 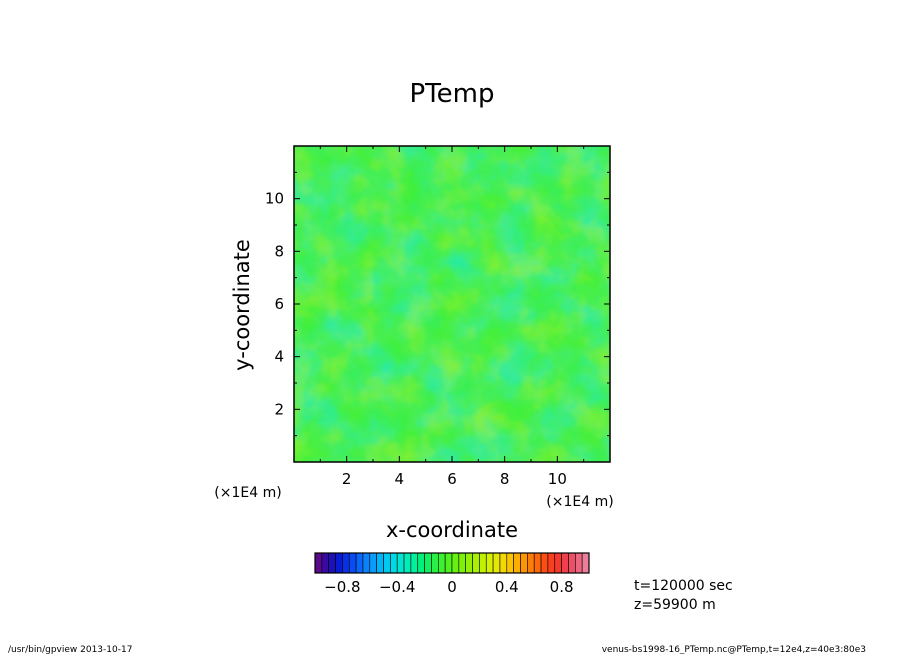 I want to click on colorbar-tick-label: 0, so click(x=452, y=587).